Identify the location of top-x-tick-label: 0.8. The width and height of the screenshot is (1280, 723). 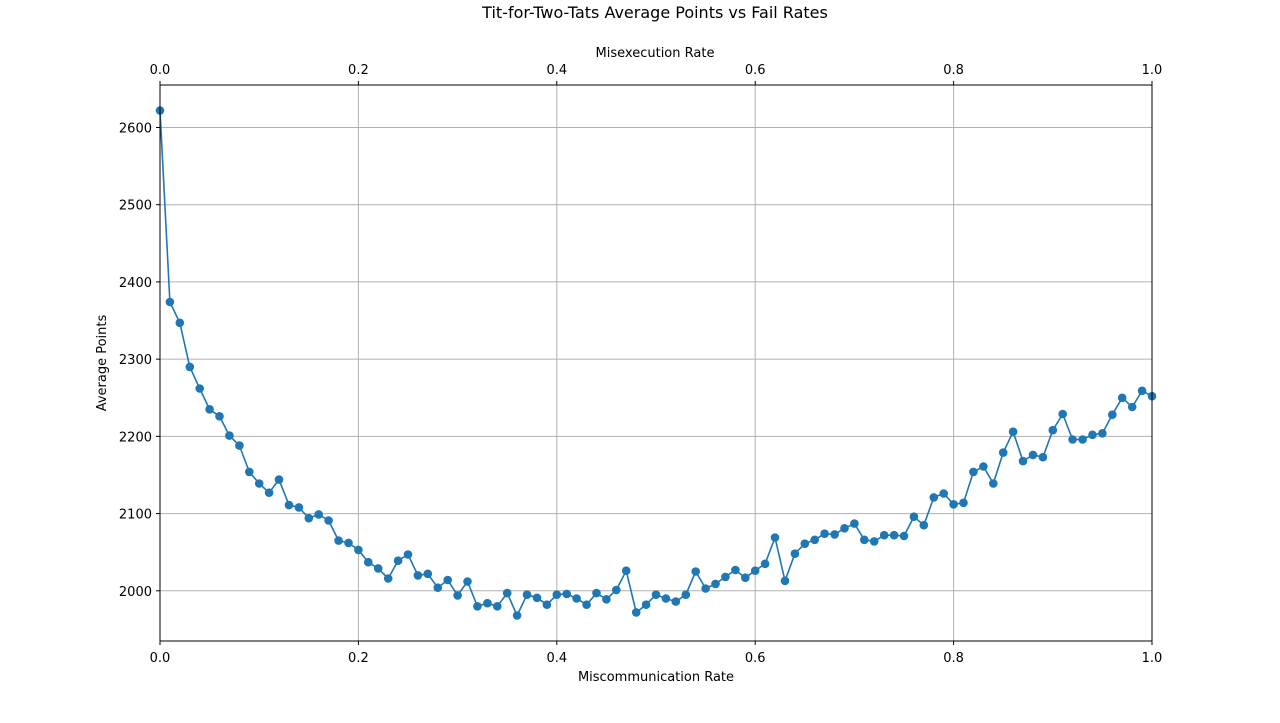
(953, 70).